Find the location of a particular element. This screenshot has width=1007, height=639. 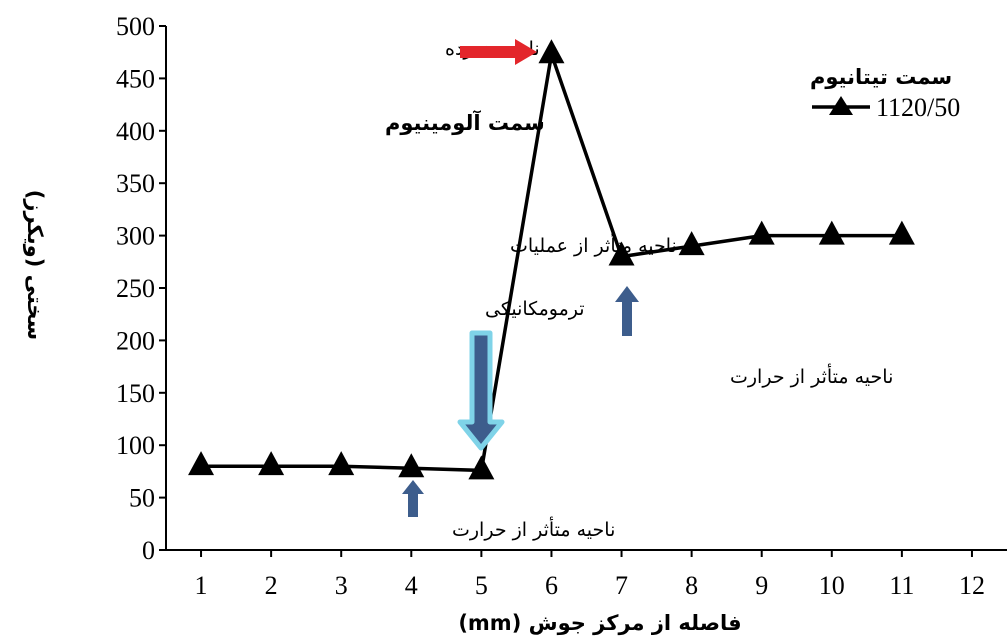

x-tick-label: 11 is located at coordinates (901, 585).